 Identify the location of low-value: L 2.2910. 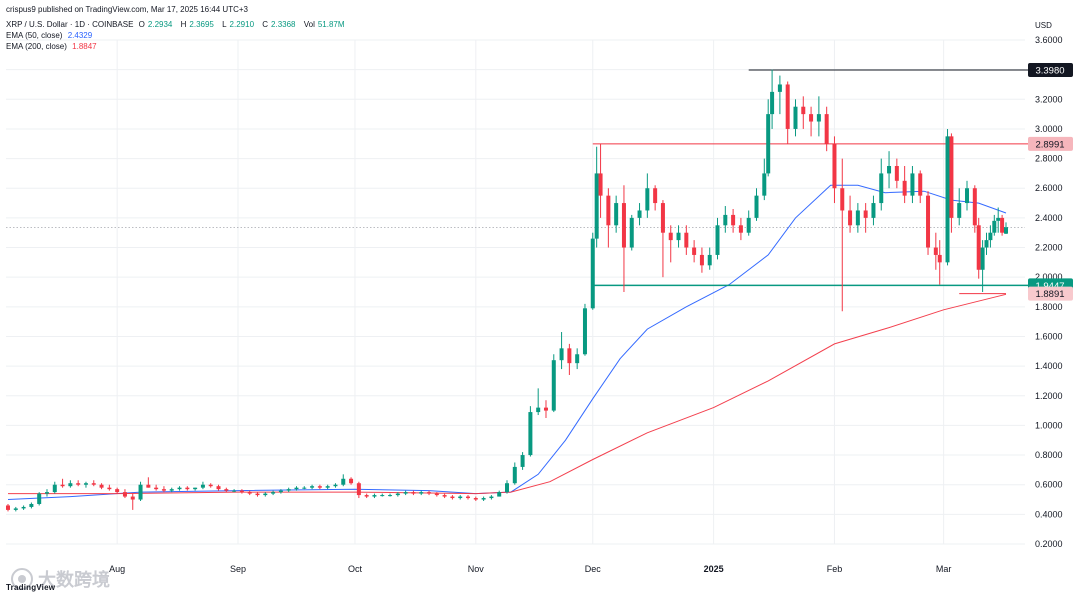
(239, 24).